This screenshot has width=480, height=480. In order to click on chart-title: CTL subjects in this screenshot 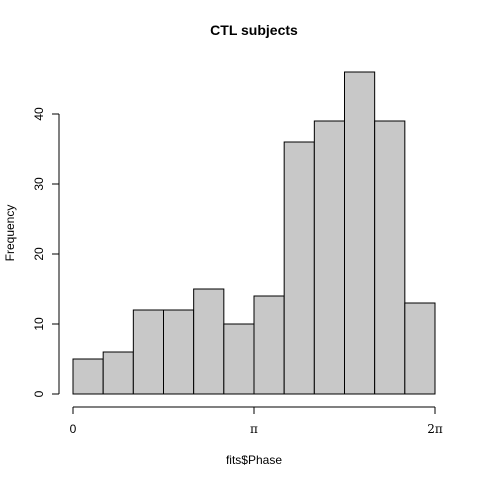, I will do `click(254, 30)`.